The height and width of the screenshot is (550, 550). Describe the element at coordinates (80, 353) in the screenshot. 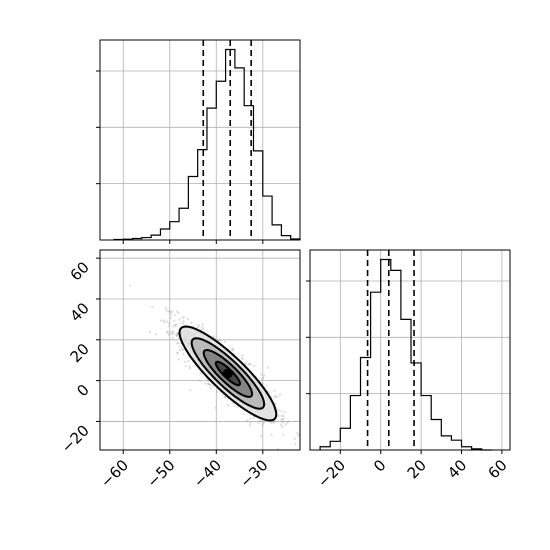

I see `density-ytick-label-2: 20` at that location.